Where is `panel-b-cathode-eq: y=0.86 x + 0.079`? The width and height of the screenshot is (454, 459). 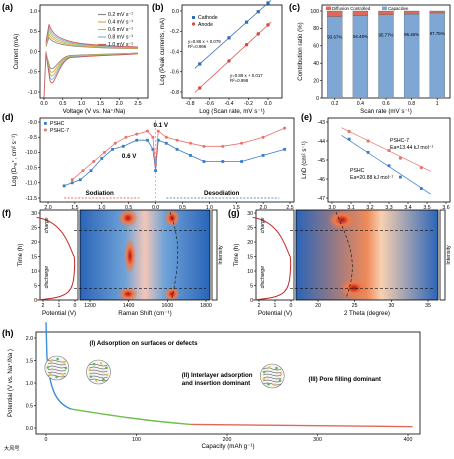
panel-b-cathode-eq: y=0.86 x + 0.079 is located at coordinates (204, 41).